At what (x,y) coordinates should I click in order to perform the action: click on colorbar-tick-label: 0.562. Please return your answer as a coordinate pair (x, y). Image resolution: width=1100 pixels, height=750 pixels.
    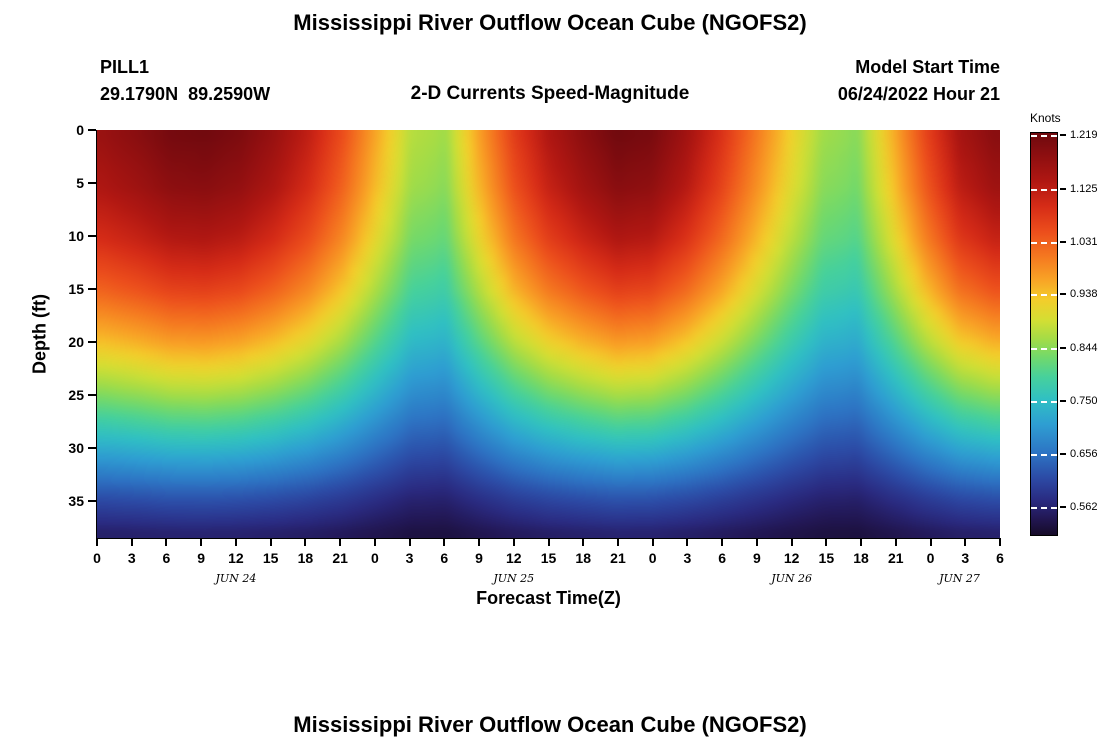
    Looking at the image, I should click on (1084, 507).